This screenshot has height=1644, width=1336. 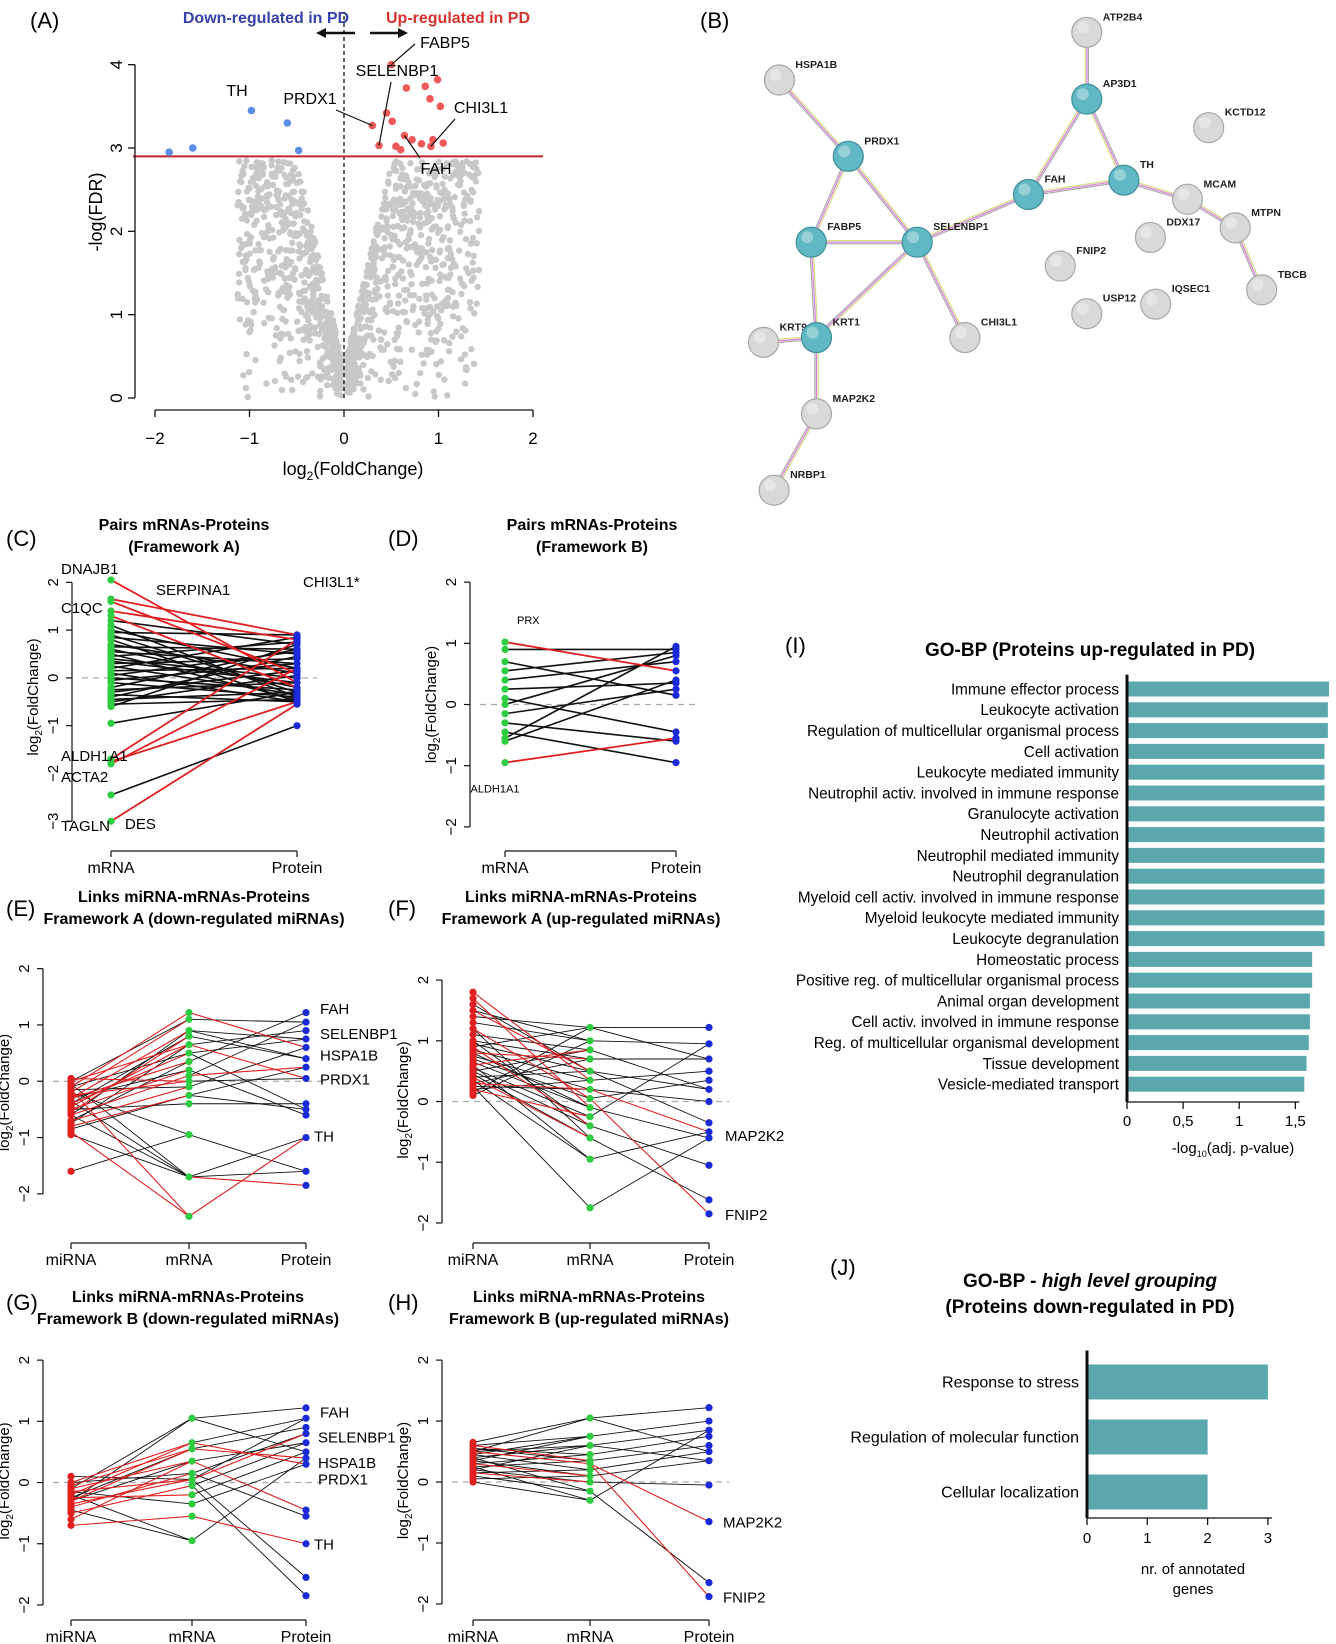 What do you see at coordinates (881, 141) in the screenshot?
I see `network-node-label: PRDX1` at bounding box center [881, 141].